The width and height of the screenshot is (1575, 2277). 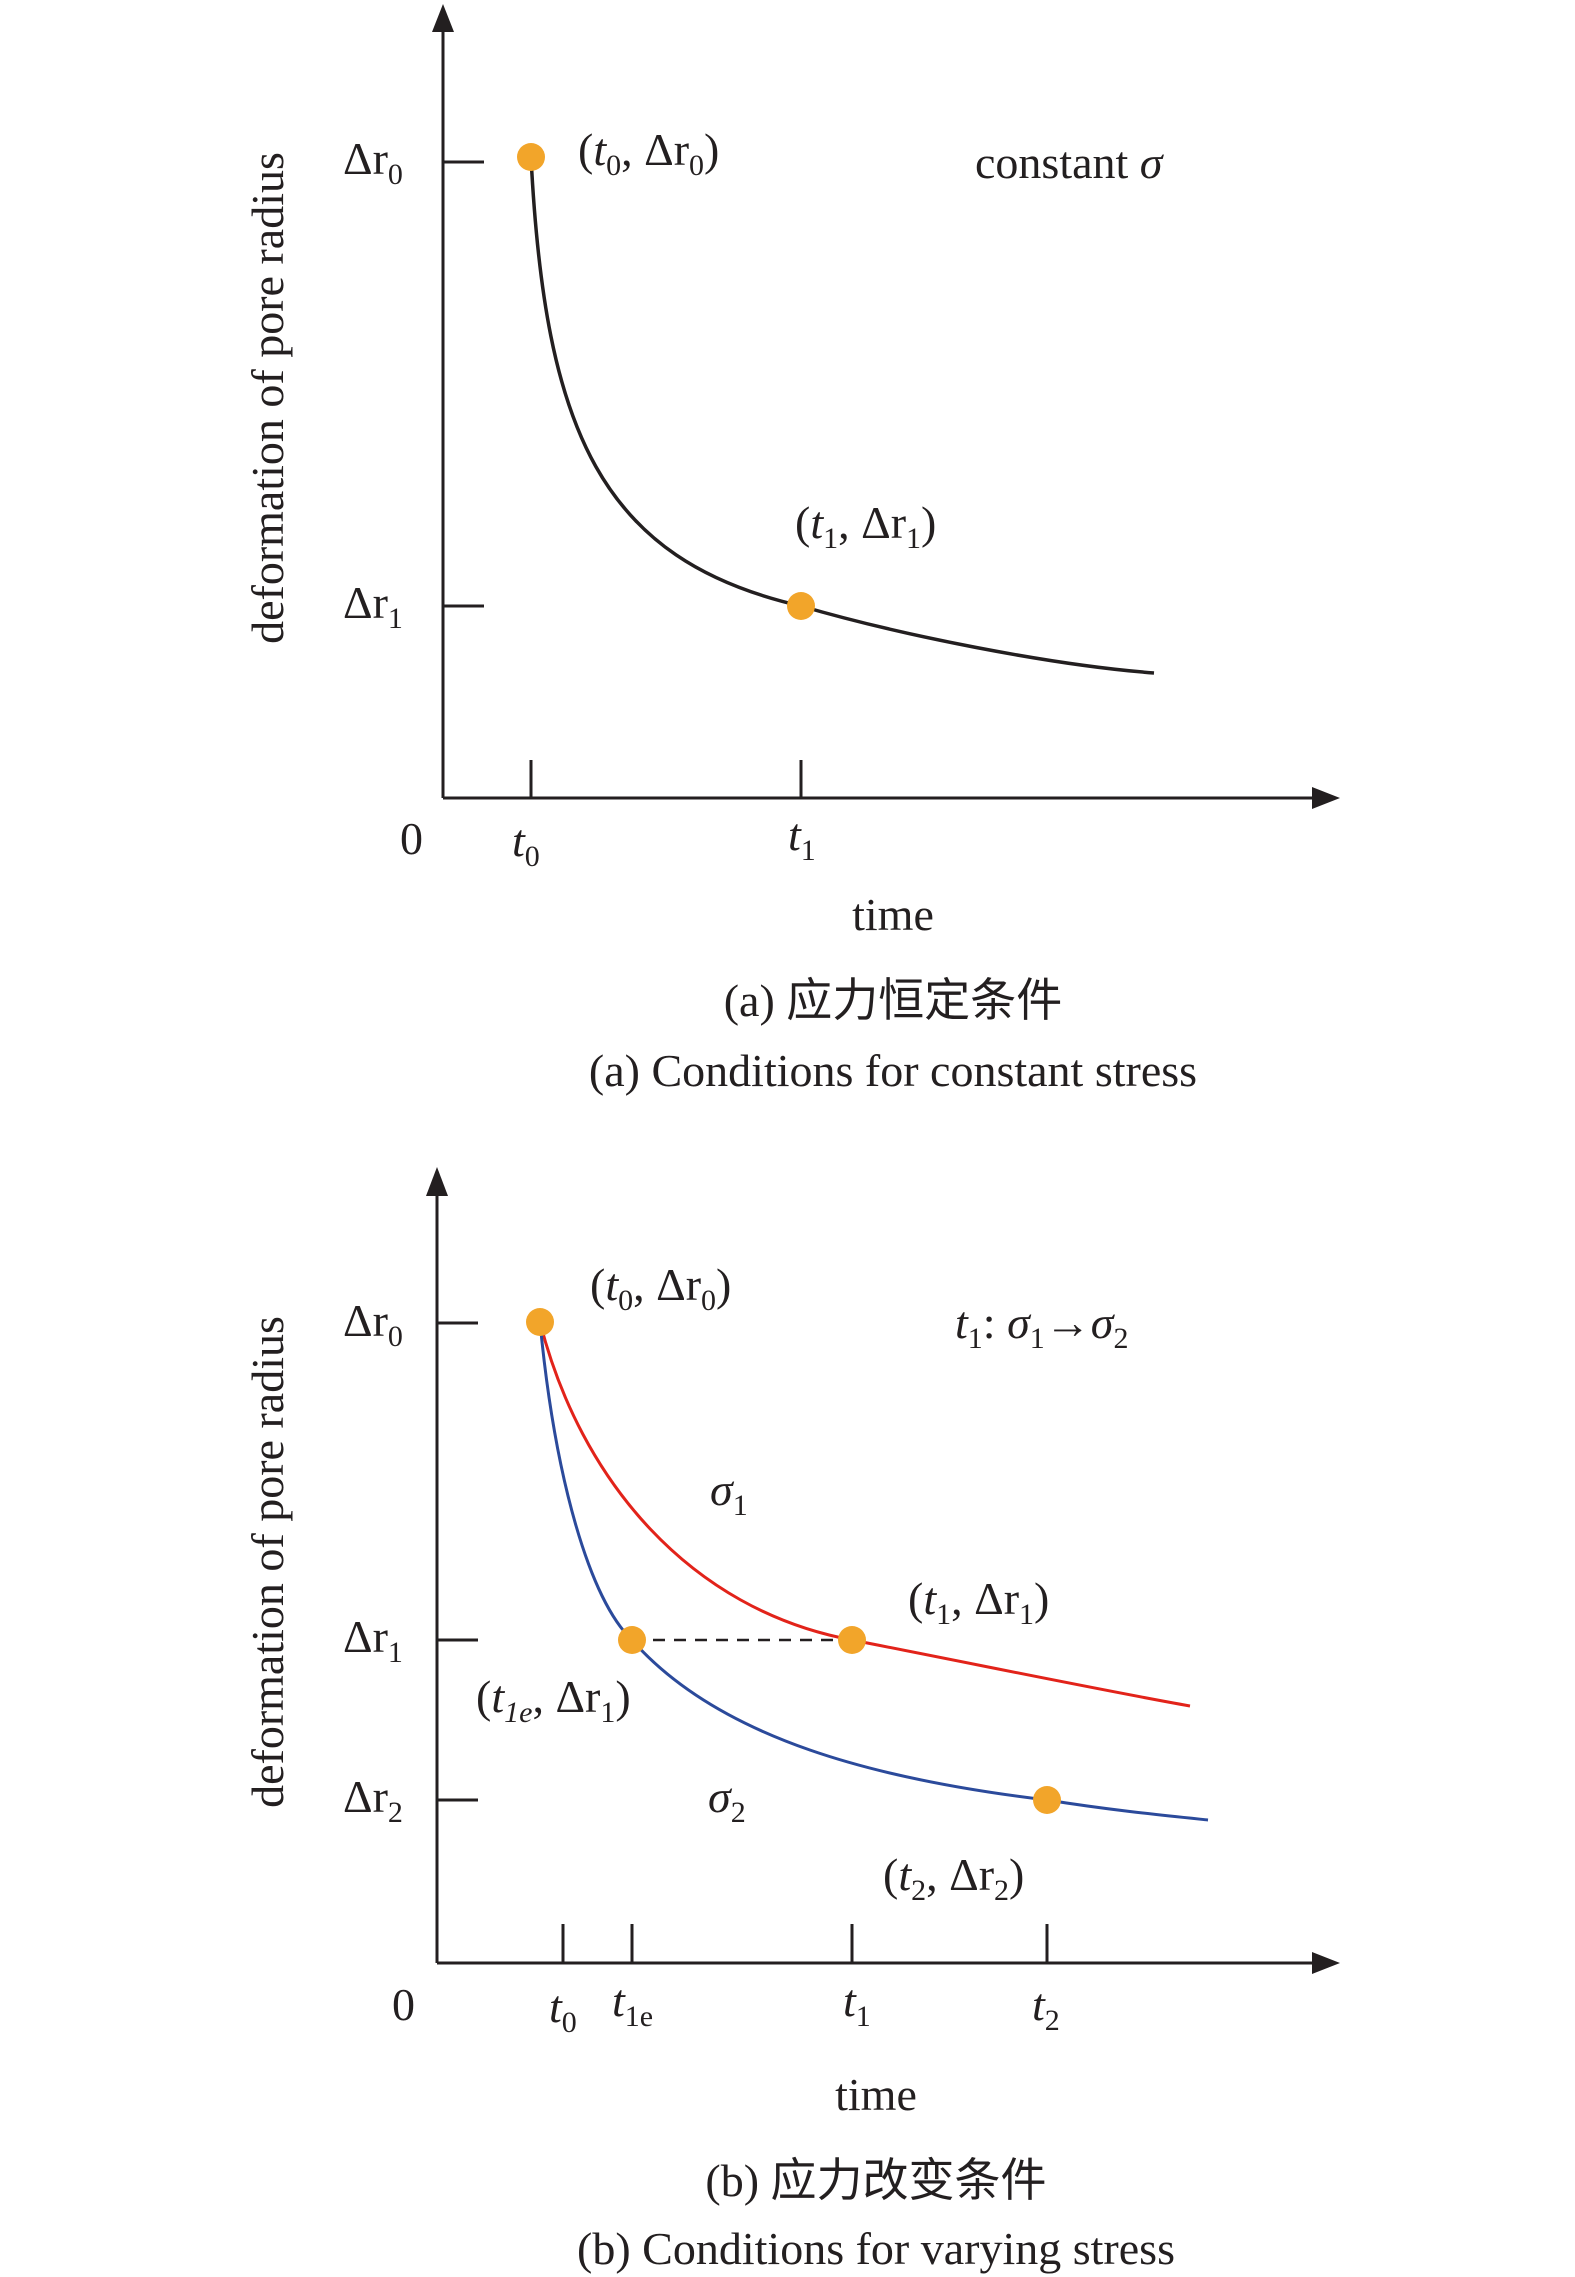 I want to click on x-tick-label-b-t2: t2, so click(x=1046, y=2008).